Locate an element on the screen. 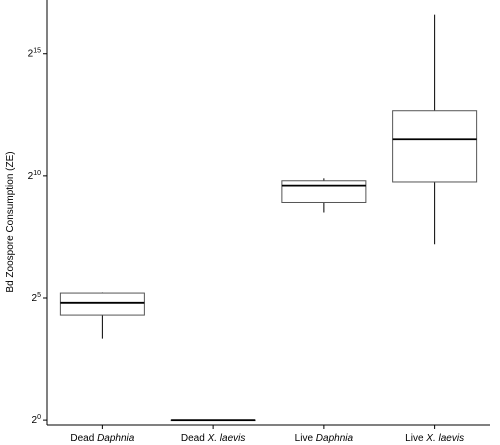 The height and width of the screenshot is (445, 500). y-tick-label: 215 is located at coordinates (34, 54).